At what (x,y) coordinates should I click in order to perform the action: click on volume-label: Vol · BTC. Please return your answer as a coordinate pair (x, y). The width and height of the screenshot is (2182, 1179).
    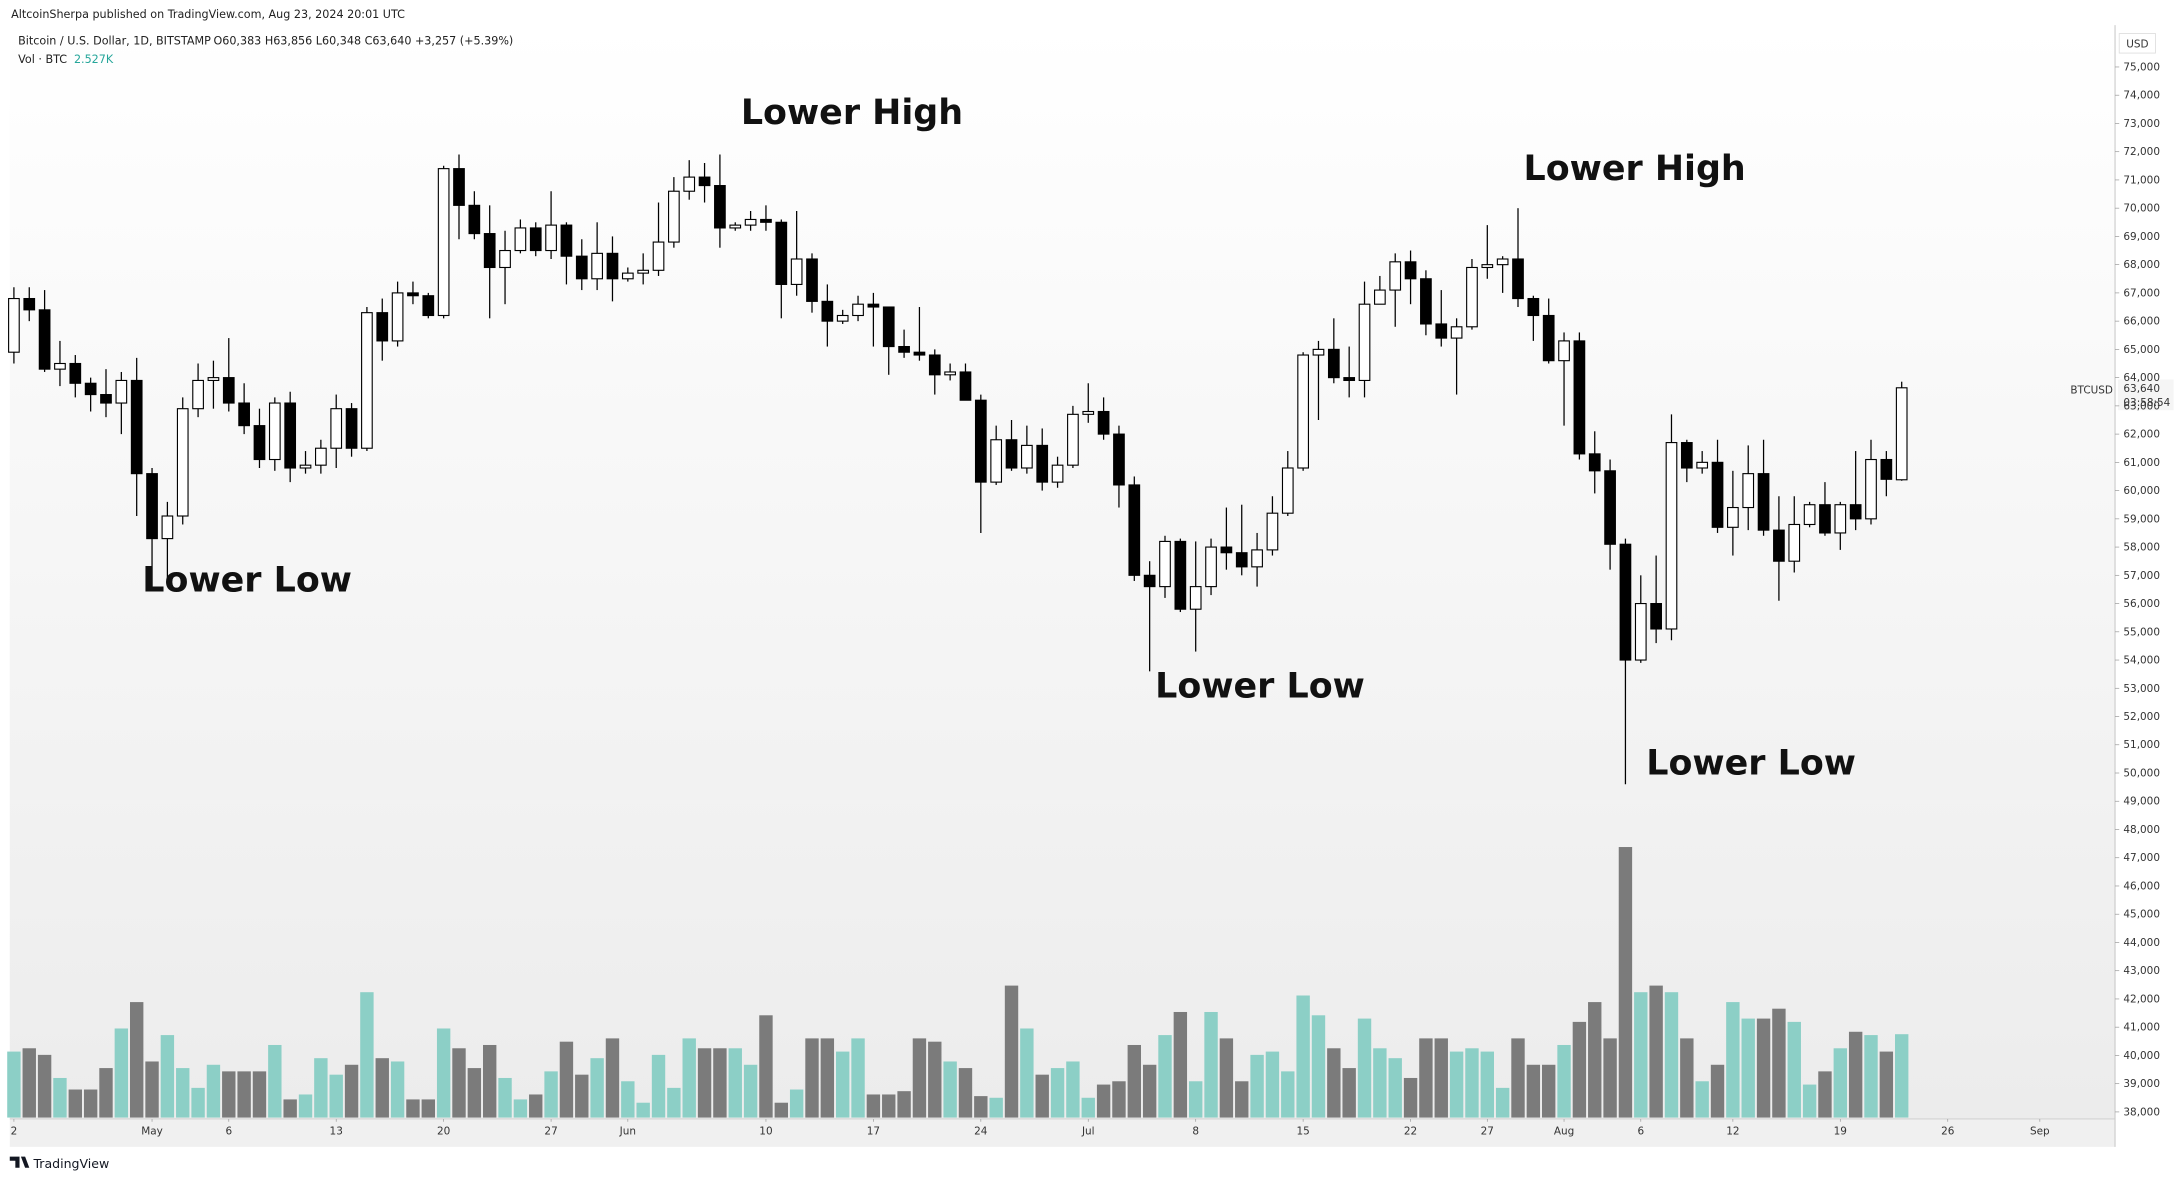
    Looking at the image, I should click on (42, 59).